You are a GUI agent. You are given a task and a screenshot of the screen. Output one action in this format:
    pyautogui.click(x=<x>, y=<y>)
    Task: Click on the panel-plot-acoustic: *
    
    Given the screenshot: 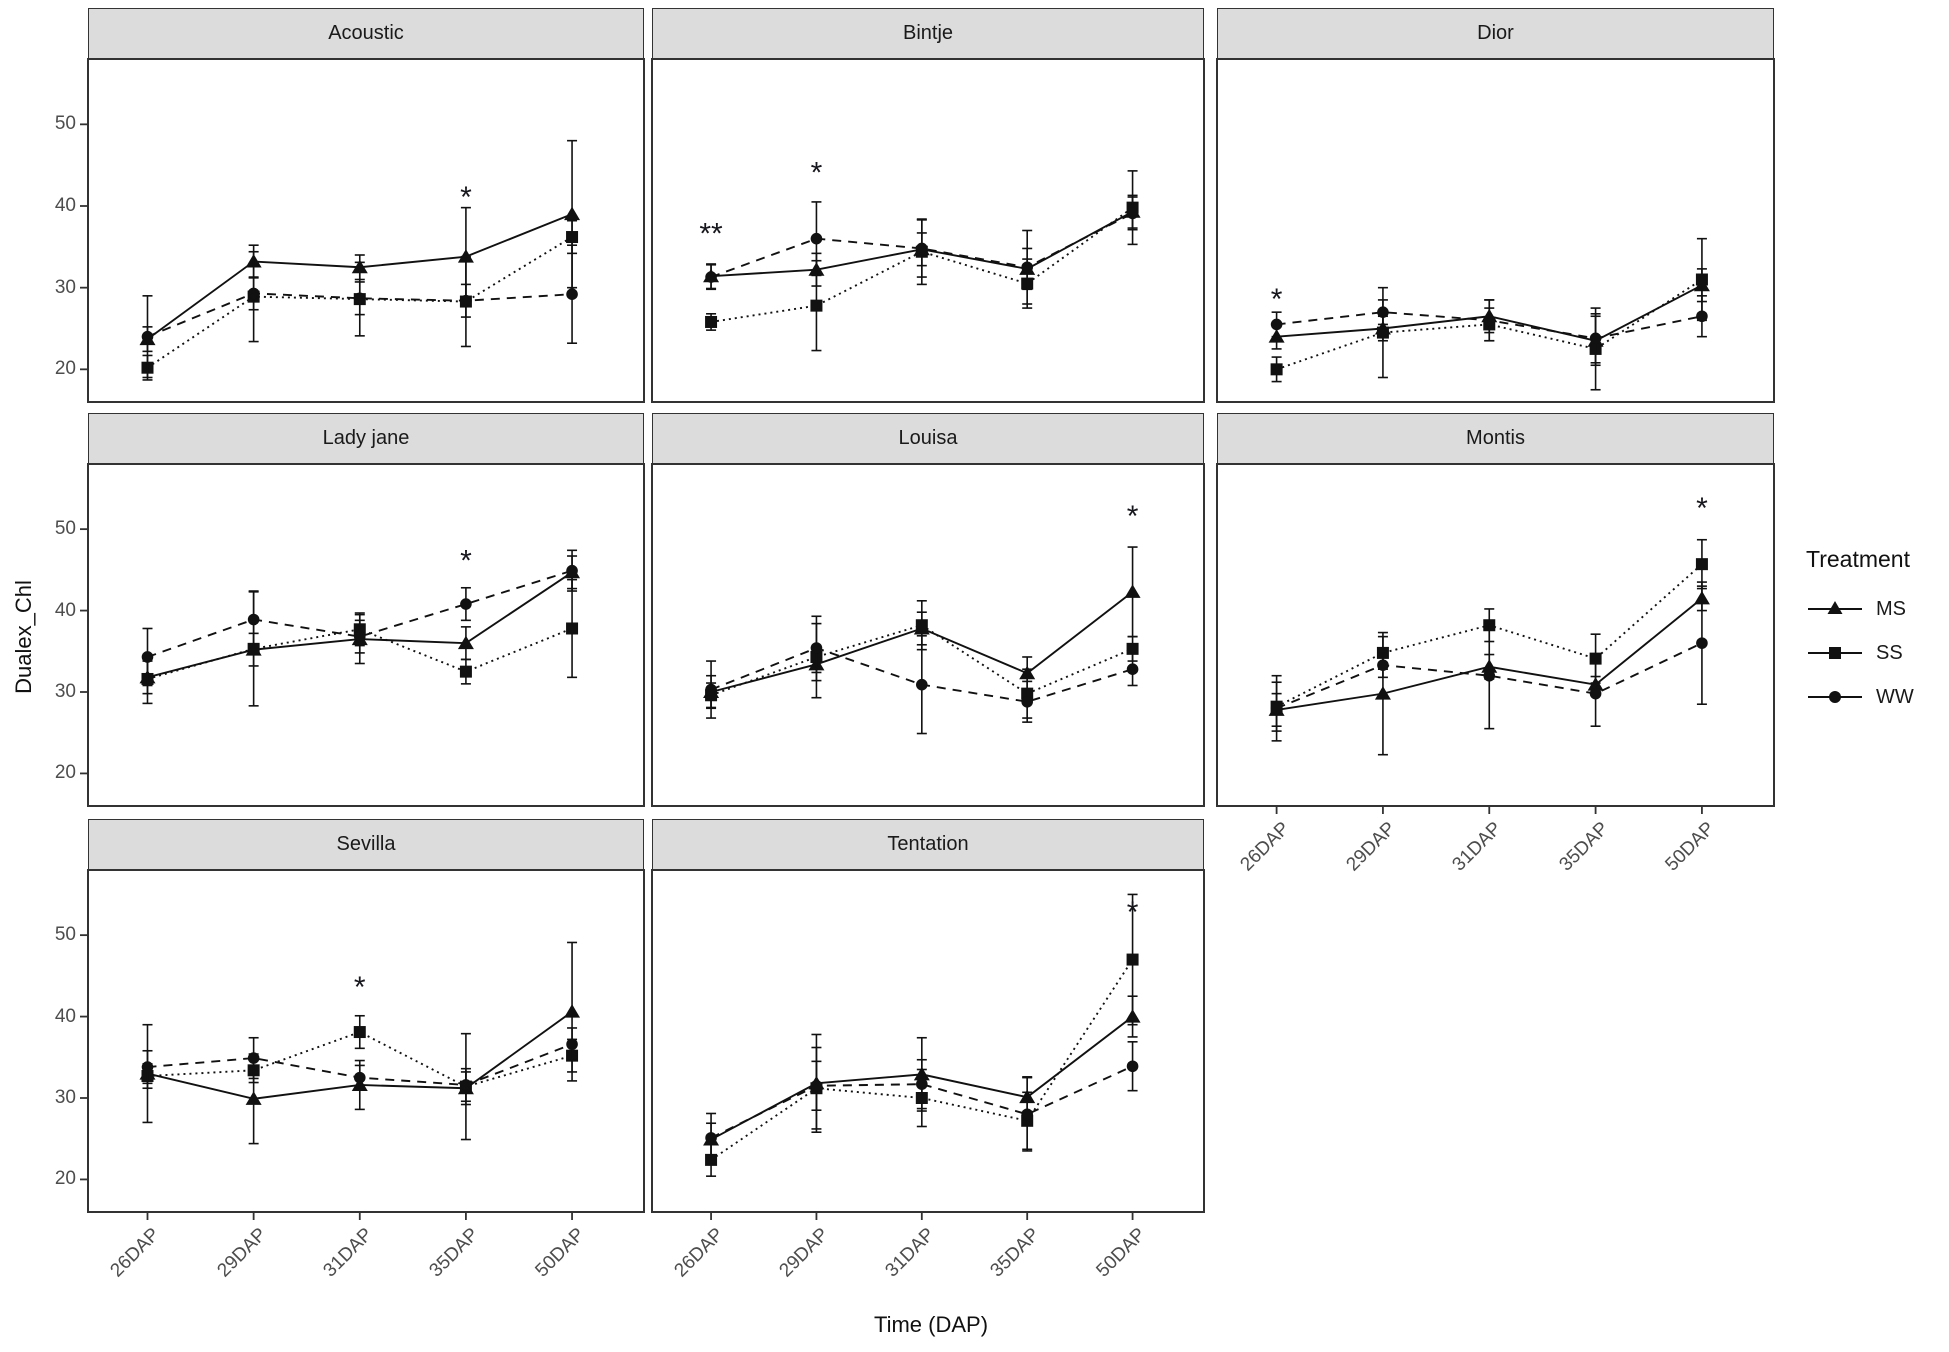 What is the action you would take?
    pyautogui.click(x=362, y=230)
    